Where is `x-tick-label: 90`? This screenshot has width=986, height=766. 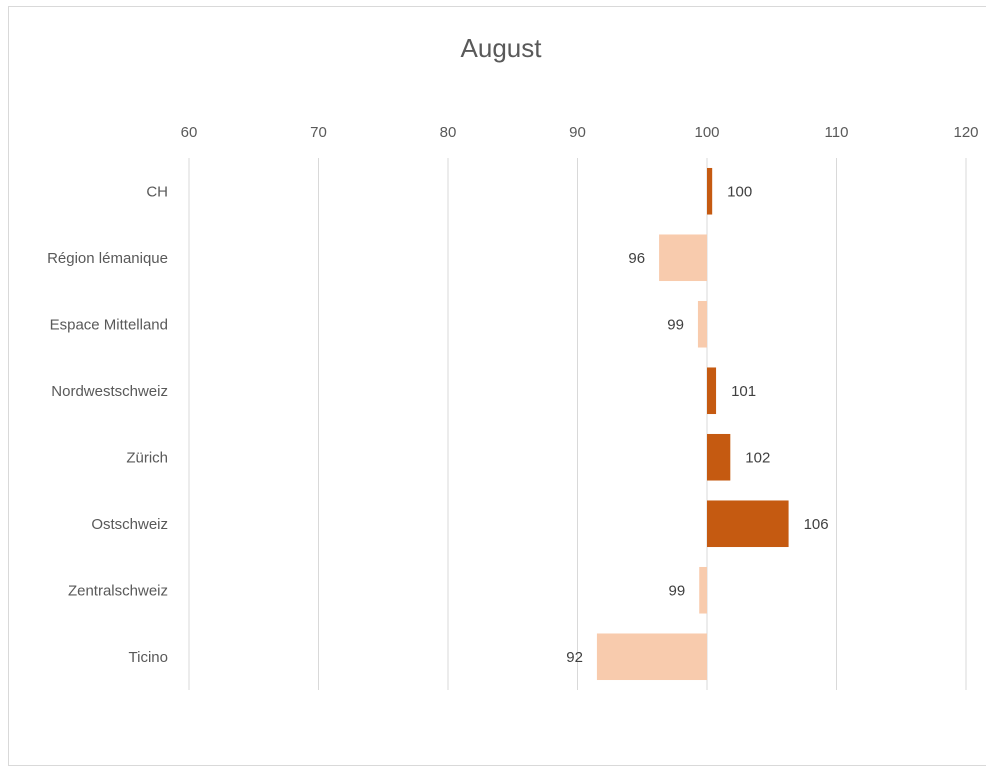
x-tick-label: 90 is located at coordinates (577, 132).